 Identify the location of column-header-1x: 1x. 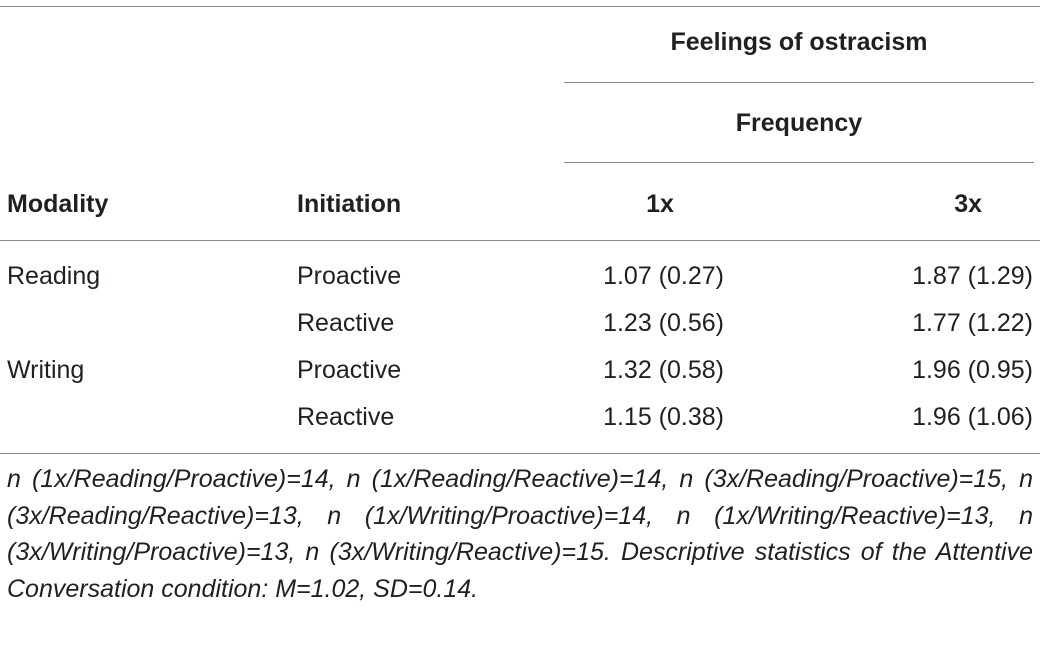
(660, 204).